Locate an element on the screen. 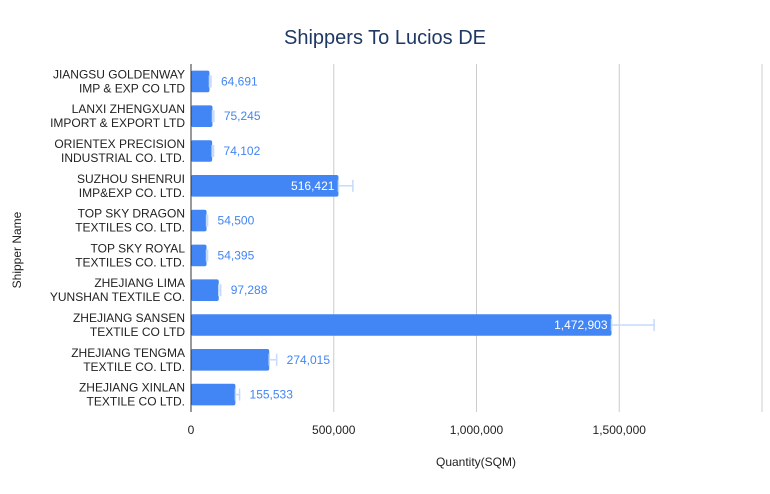 This screenshot has height=494, width=770. category-label: JIANGSU GOLDENWAY is located at coordinates (119, 74).